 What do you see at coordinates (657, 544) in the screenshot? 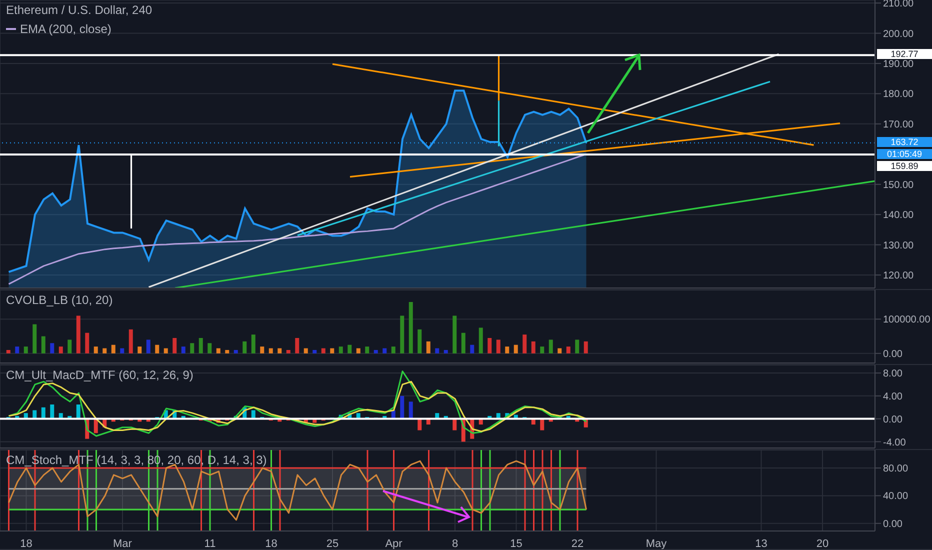
I see `x-tick-label: May` at bounding box center [657, 544].